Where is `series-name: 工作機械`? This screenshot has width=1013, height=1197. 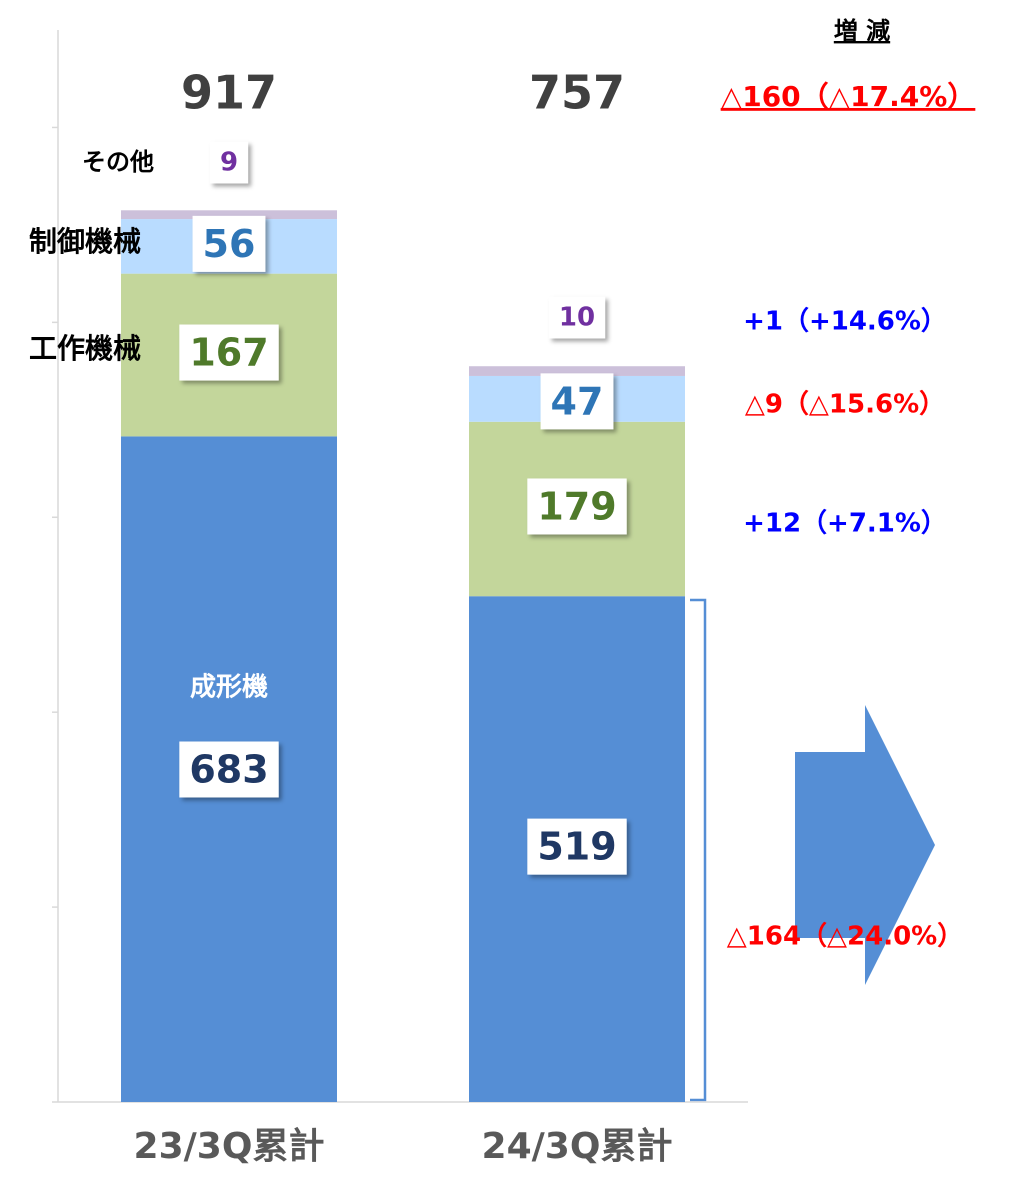
series-name: 工作機械 is located at coordinates (85, 348).